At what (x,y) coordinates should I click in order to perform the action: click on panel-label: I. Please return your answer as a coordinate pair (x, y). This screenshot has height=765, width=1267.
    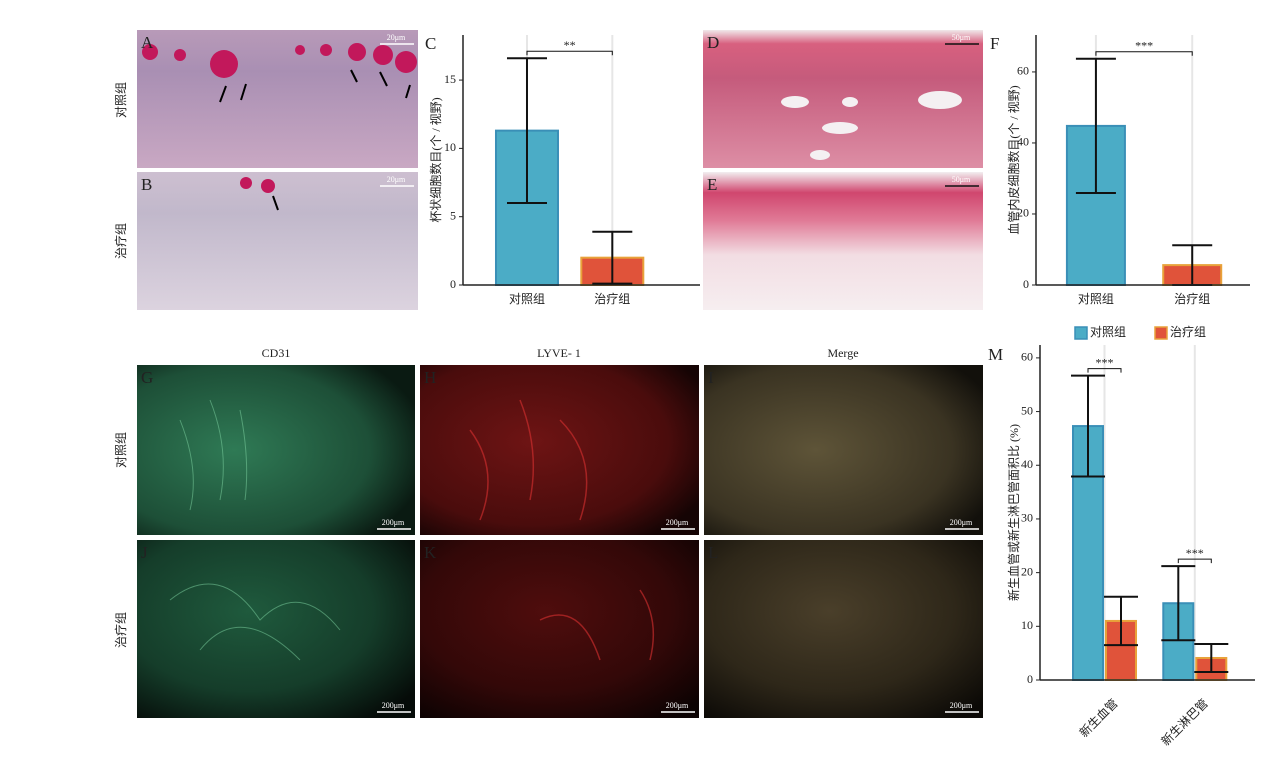
    Looking at the image, I should click on (711, 377).